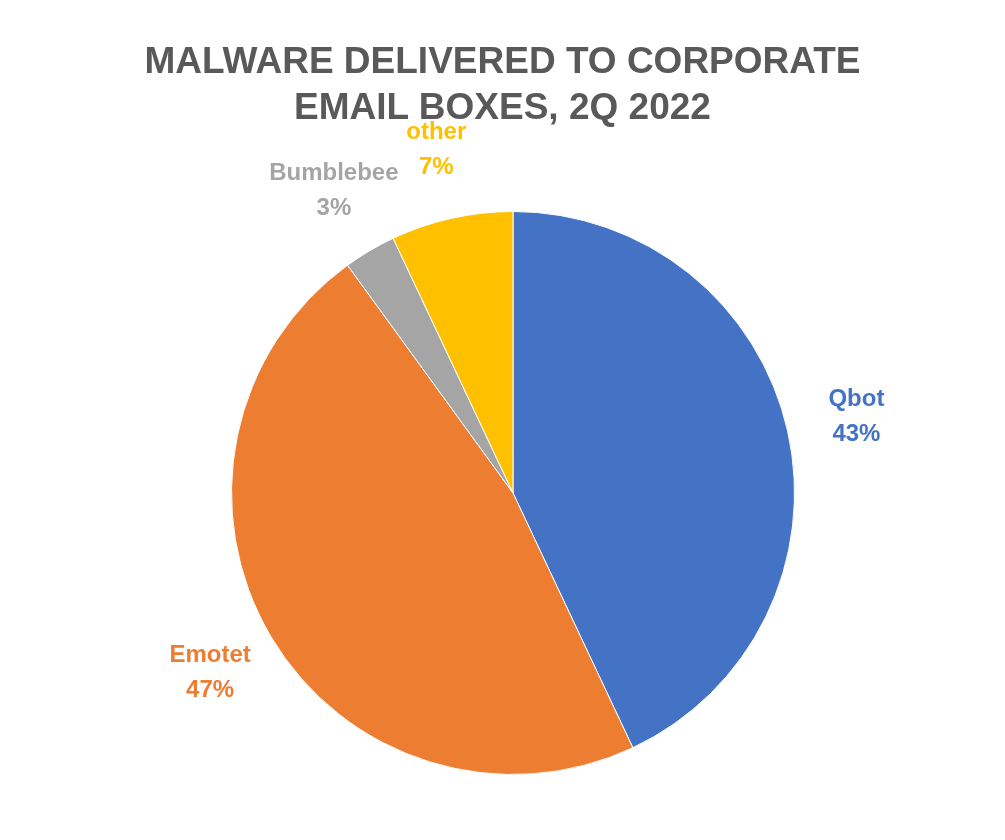  Describe the element at coordinates (436, 166) in the screenshot. I see `data-label: 7%` at that location.